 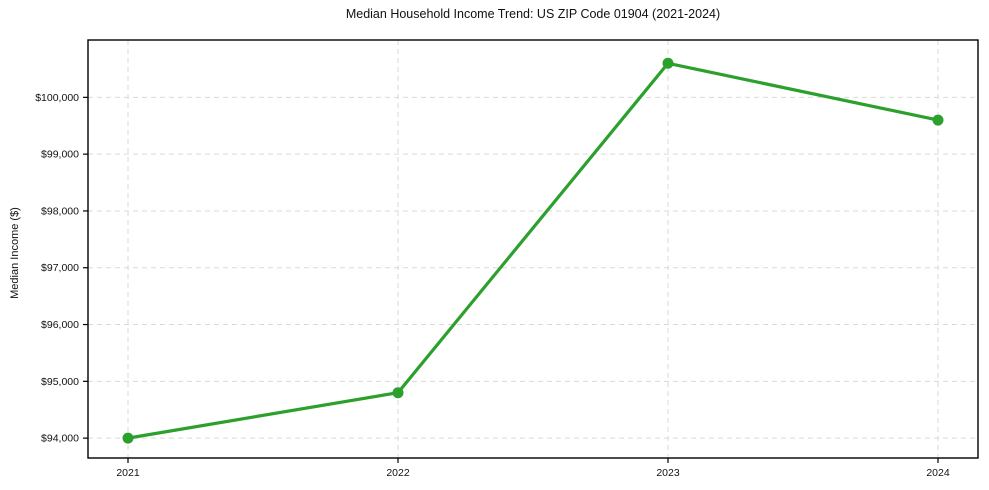 I want to click on x-tick-label: 2022, so click(x=398, y=473).